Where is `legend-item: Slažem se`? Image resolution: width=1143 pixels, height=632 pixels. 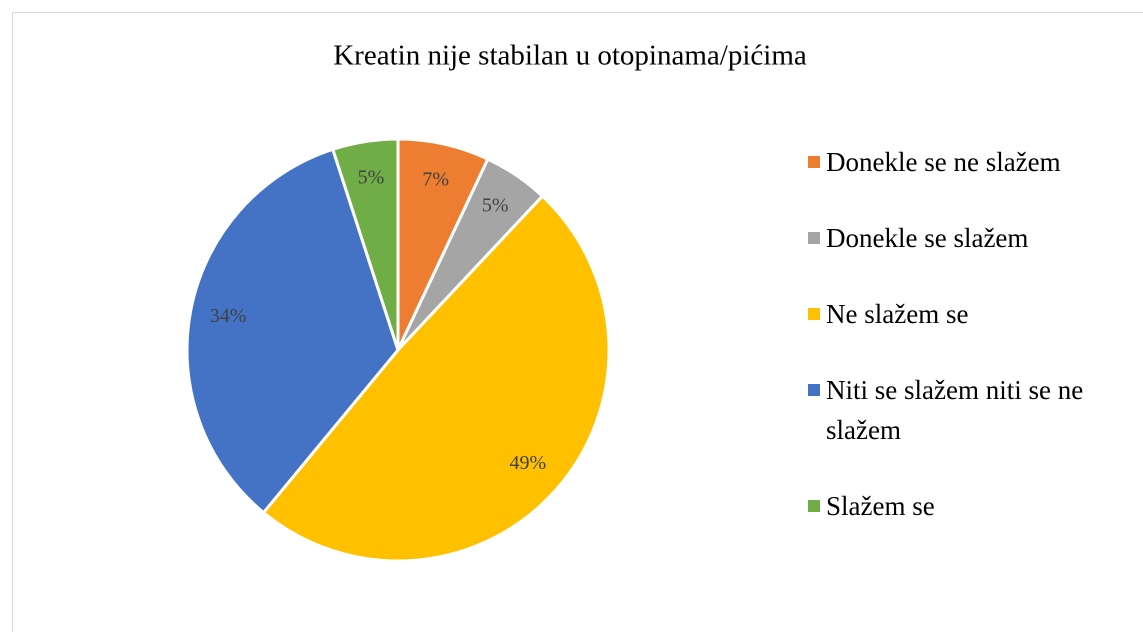 legend-item: Slažem se is located at coordinates (968, 506).